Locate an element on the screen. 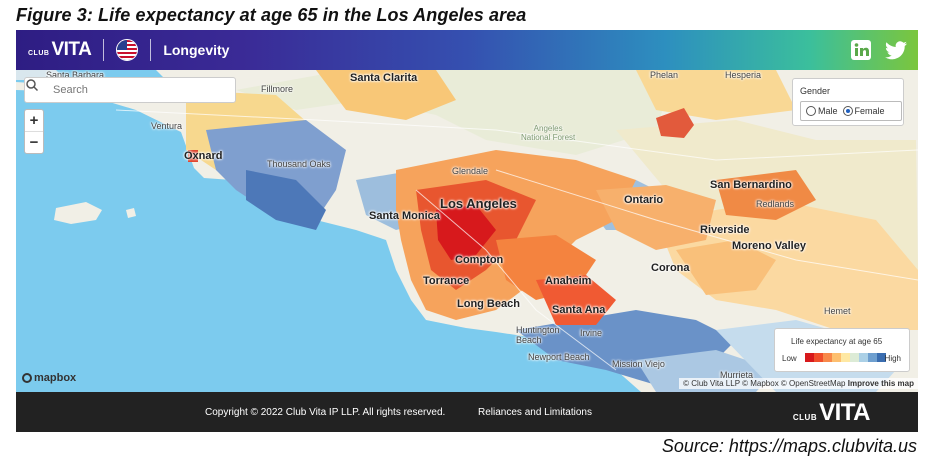 This screenshot has height=462, width=926. legend-high-label: High is located at coordinates (892, 358).